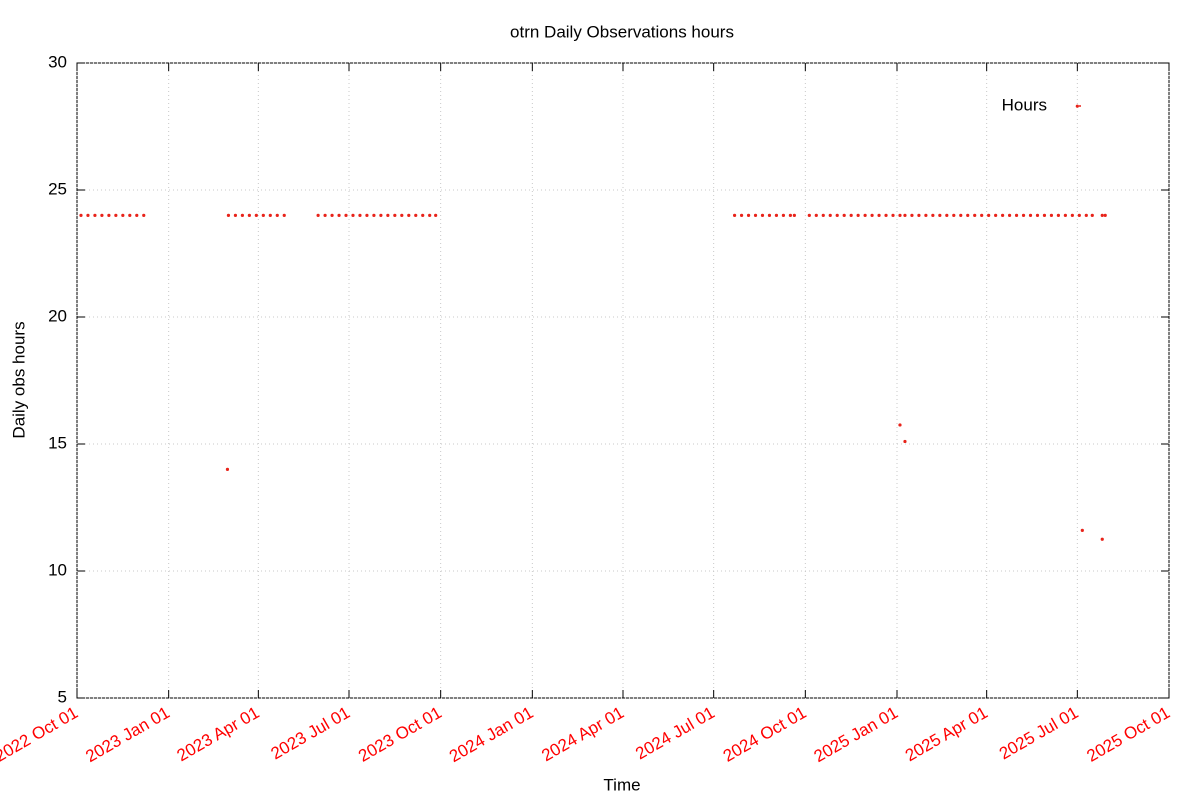 Image resolution: width=1200 pixels, height=800 pixels. Describe the element at coordinates (621, 784) in the screenshot. I see `x-axis-label: Time` at that location.